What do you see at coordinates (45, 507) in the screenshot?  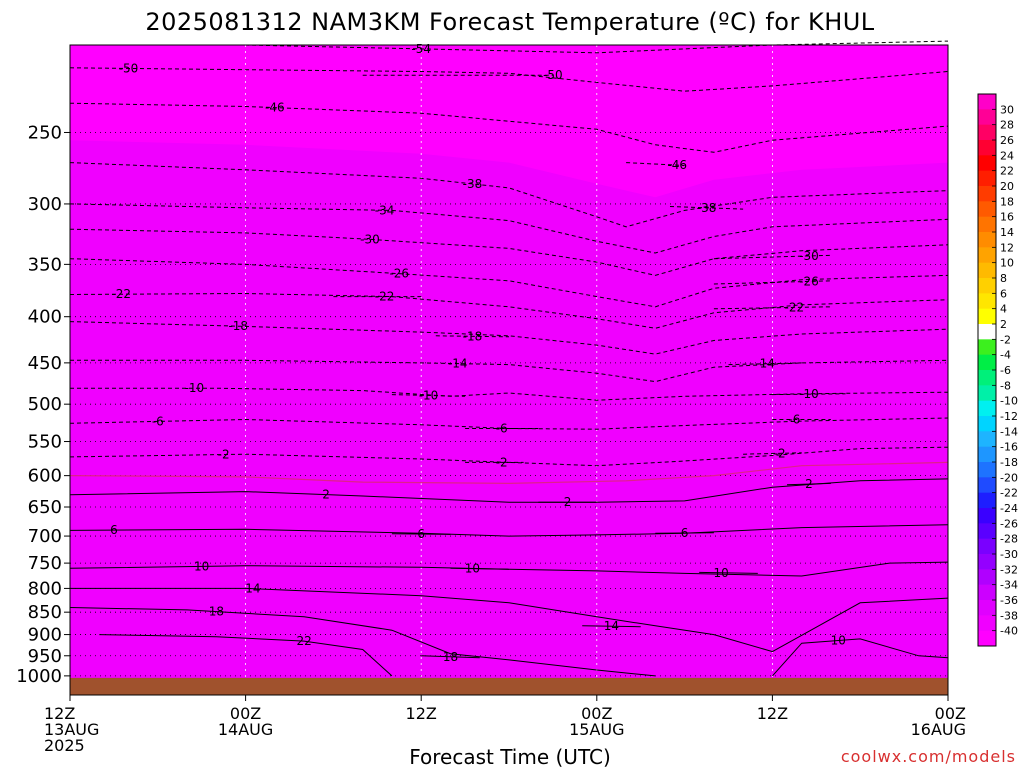 I see `y-tick-label: 650` at bounding box center [45, 507].